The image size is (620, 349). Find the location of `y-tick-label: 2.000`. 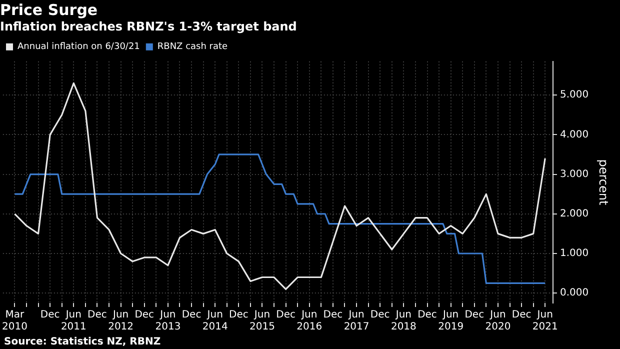

y-tick-label: 2.000 is located at coordinates (574, 214).